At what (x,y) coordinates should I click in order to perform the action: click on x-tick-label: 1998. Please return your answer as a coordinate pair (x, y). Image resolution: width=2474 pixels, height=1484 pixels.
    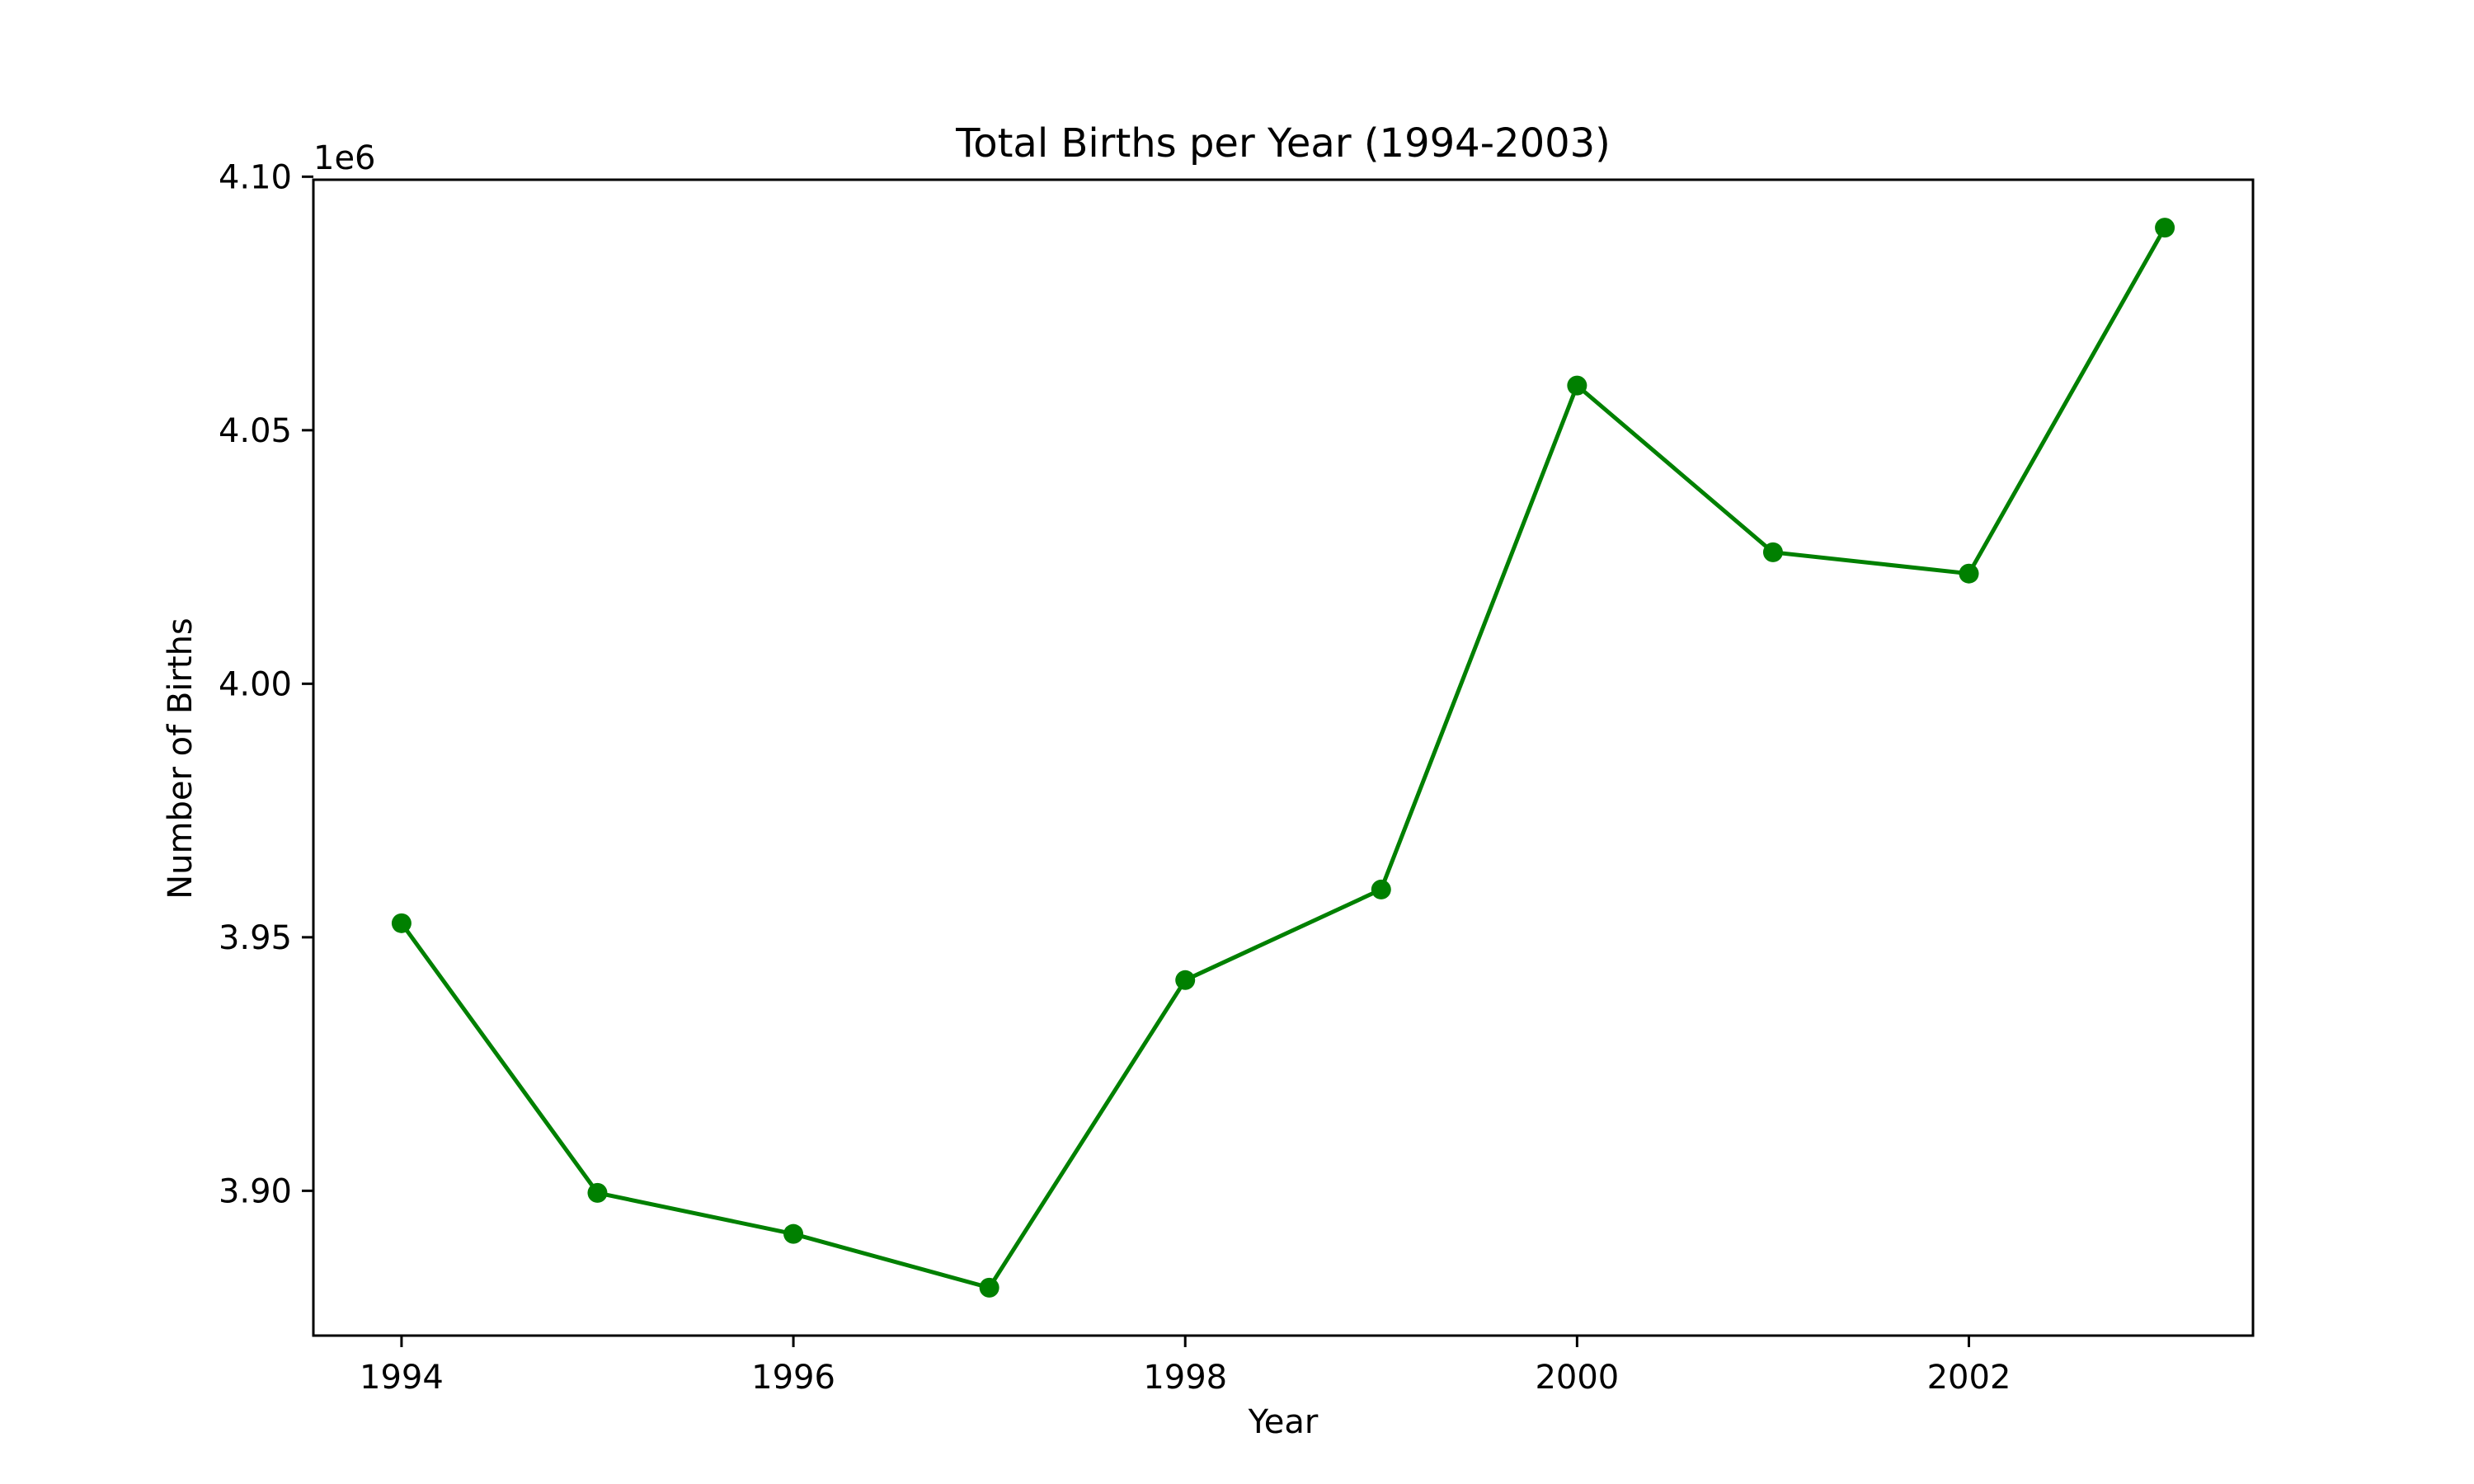
    Looking at the image, I should click on (1185, 1378).